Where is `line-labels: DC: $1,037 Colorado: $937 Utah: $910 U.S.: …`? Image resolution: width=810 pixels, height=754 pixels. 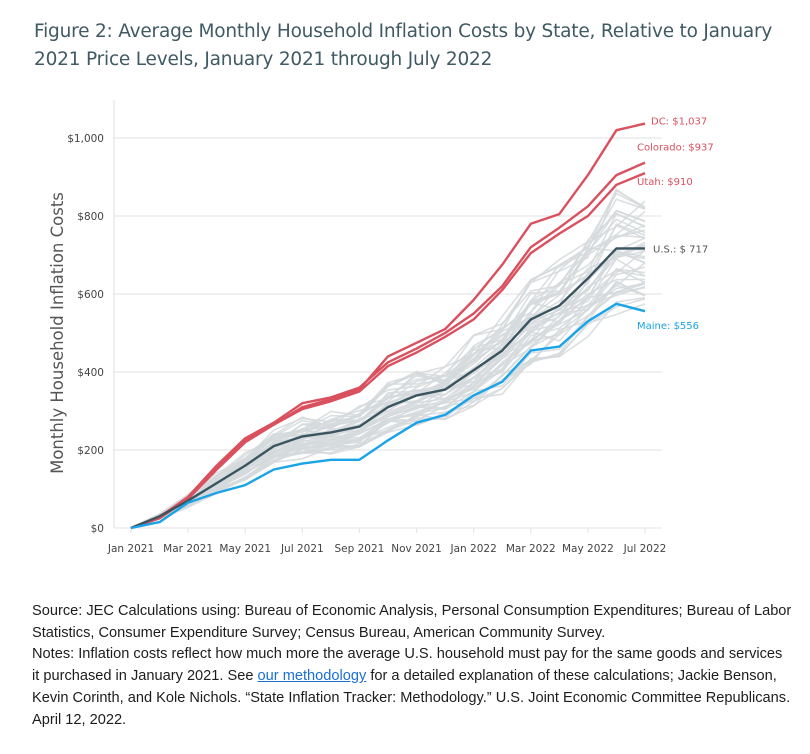 line-labels: DC: $1,037 Colorado: $937 Utah: $910 U.S.: … is located at coordinates (675, 225).